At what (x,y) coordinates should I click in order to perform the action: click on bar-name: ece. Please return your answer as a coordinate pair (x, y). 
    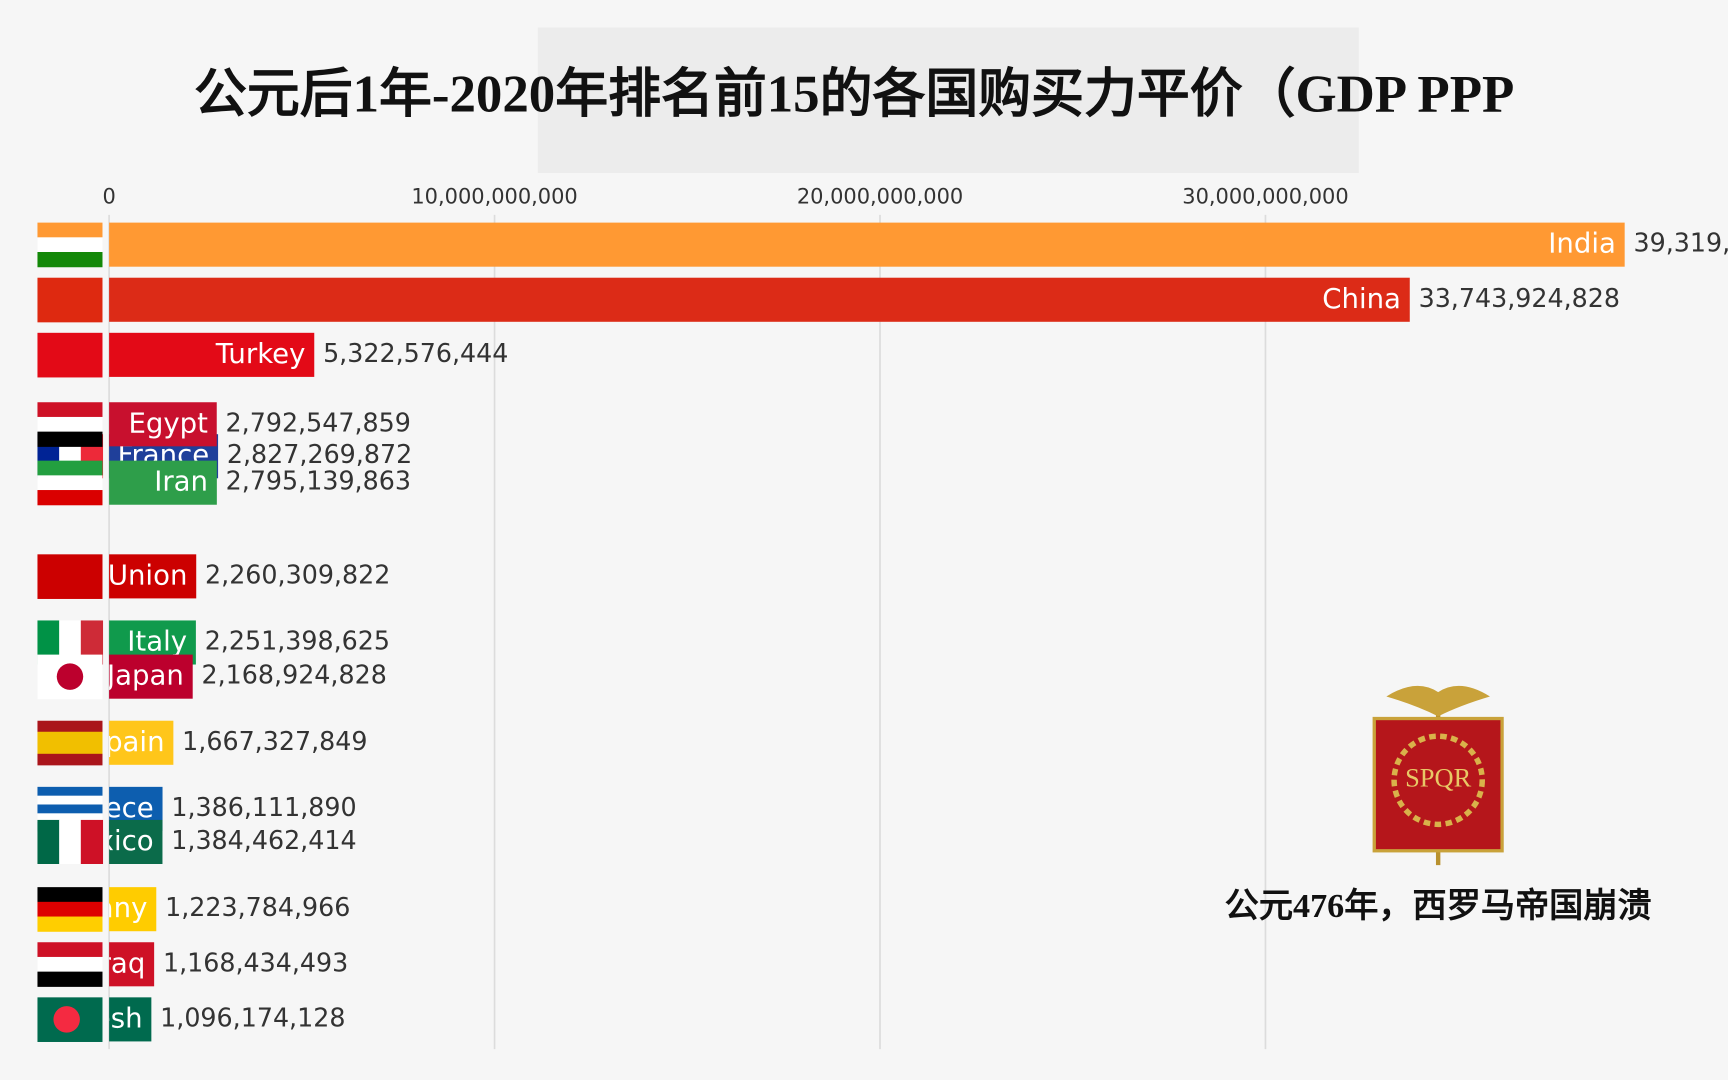
    Looking at the image, I should click on (129, 808).